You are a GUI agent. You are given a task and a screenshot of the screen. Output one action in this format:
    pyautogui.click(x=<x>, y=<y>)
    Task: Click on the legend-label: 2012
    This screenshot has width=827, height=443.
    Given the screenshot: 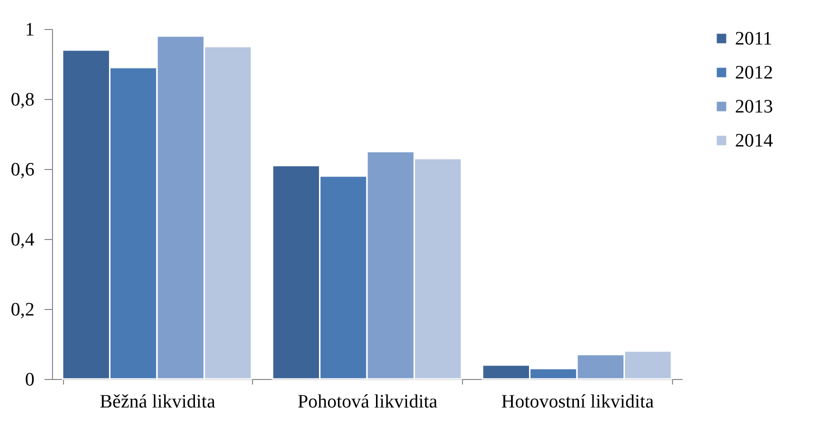 What is the action you would take?
    pyautogui.click(x=754, y=73)
    